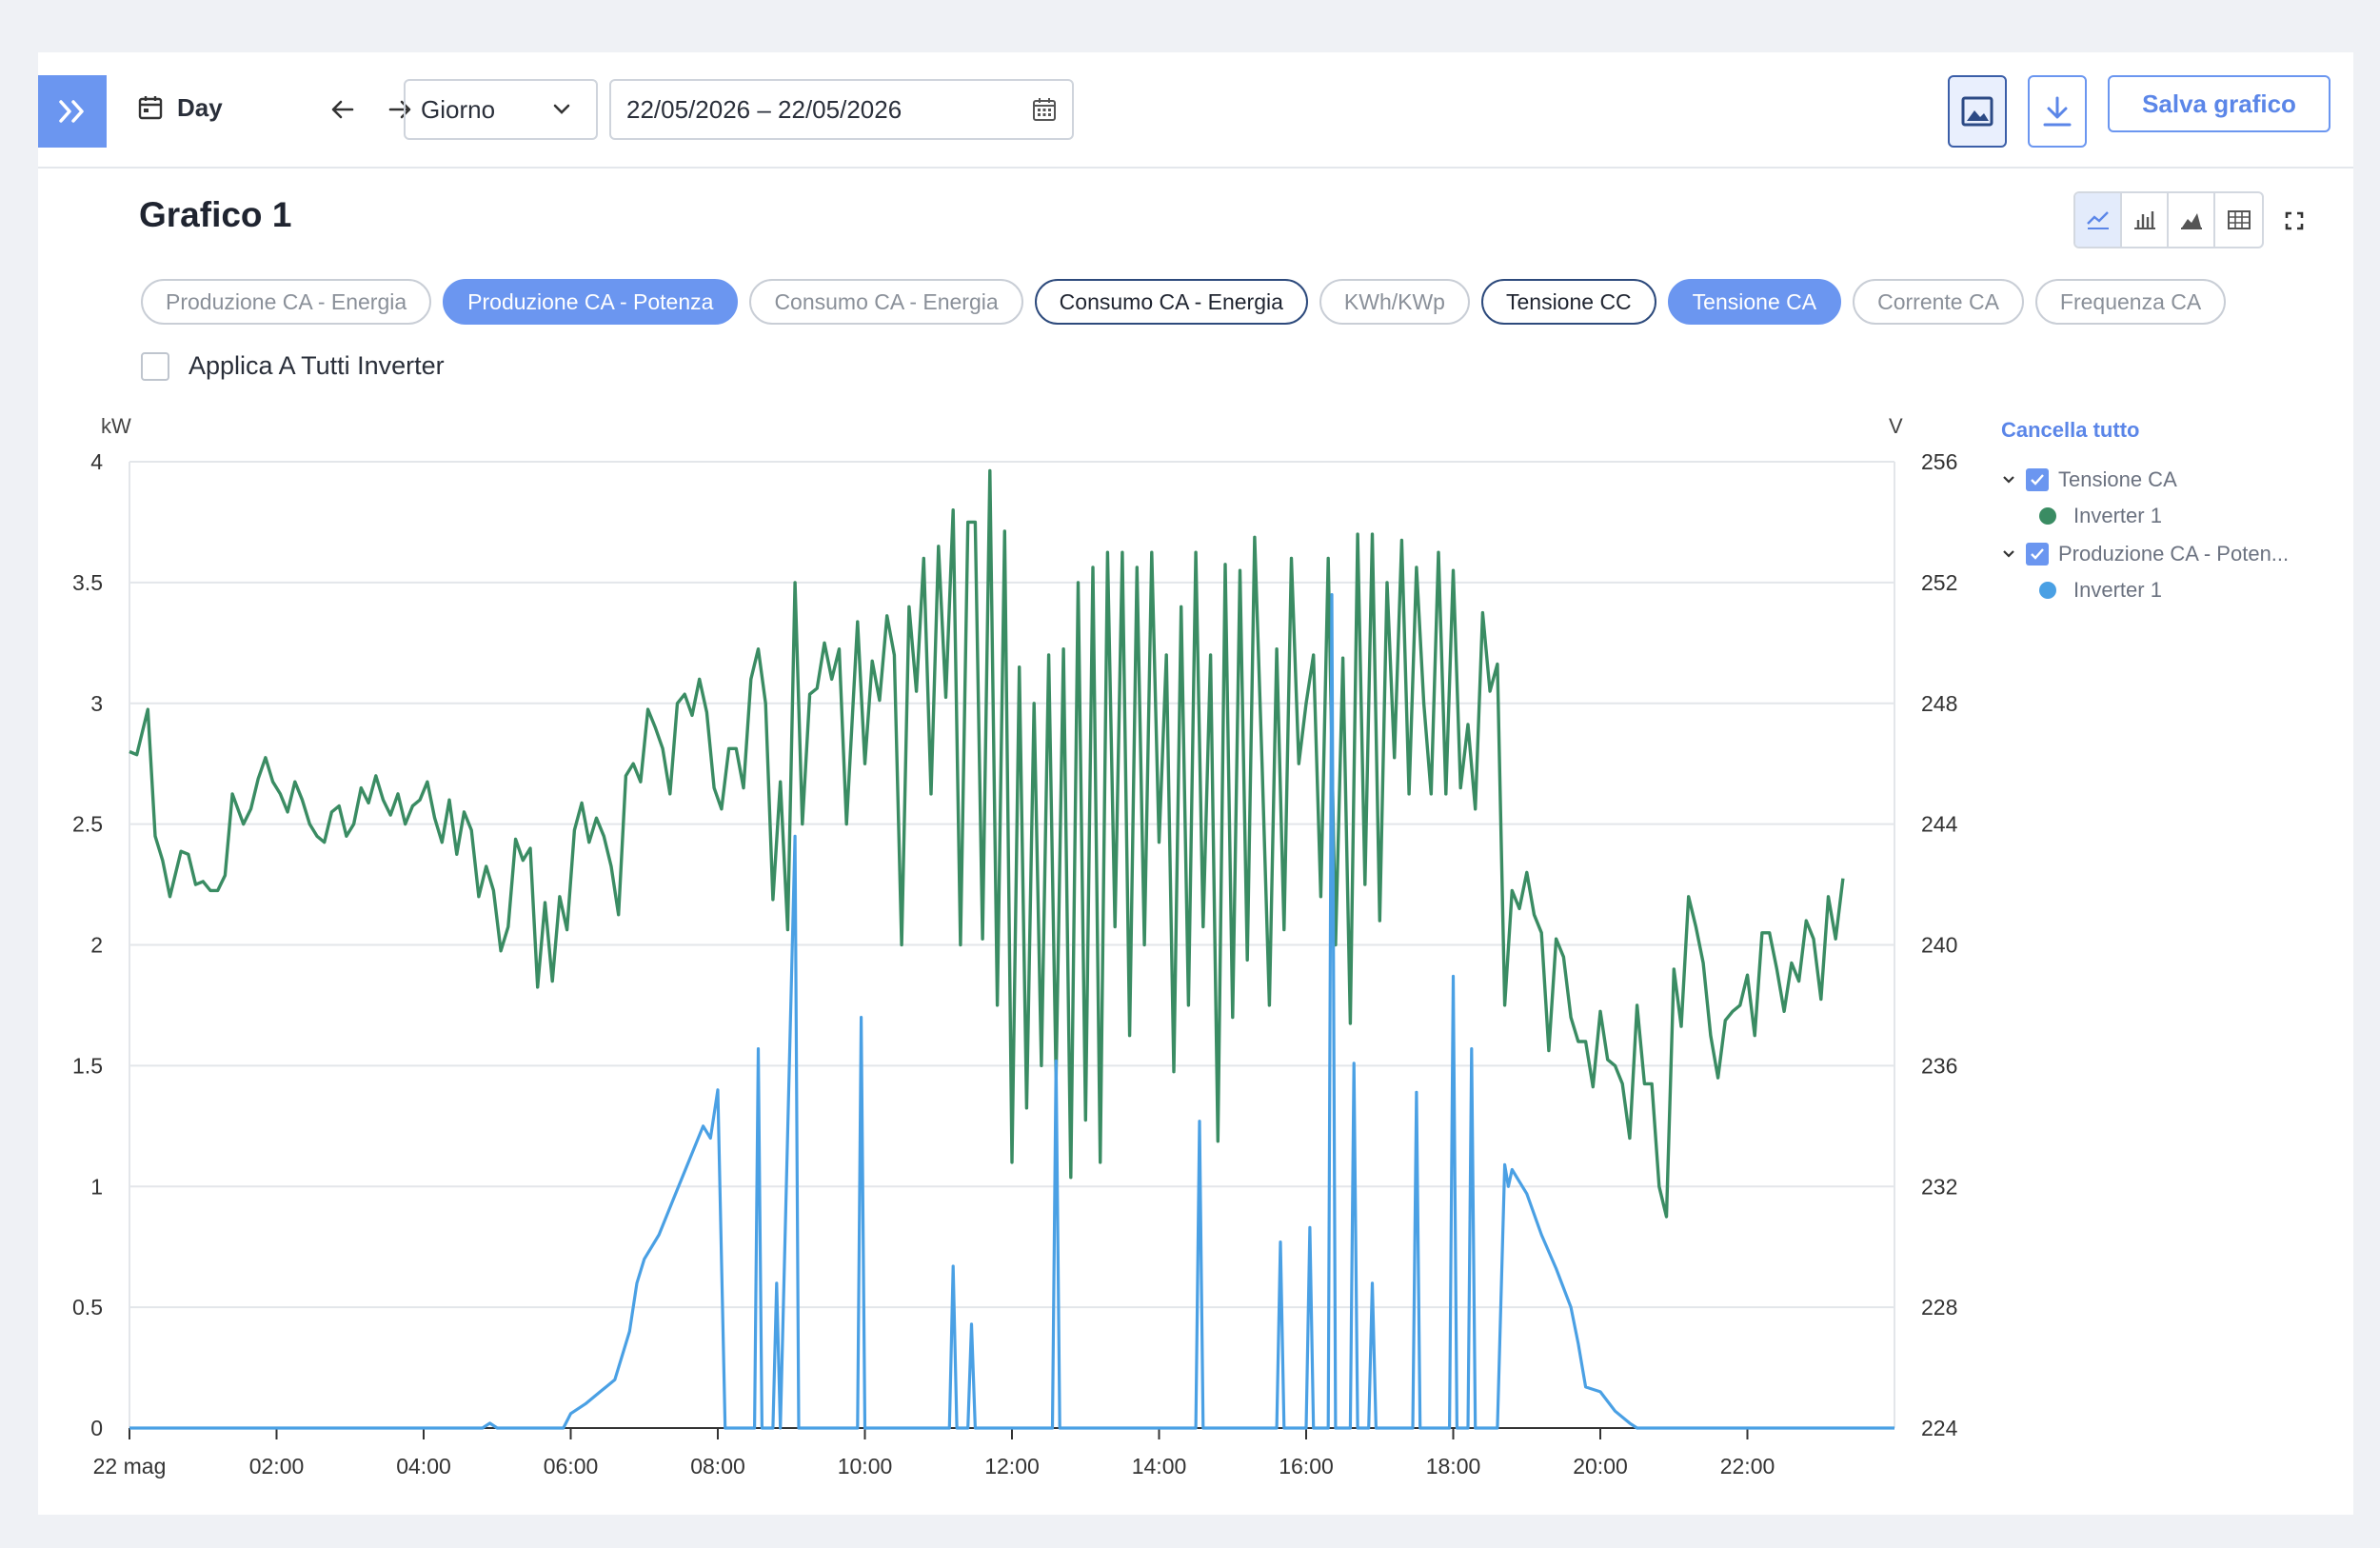 Image resolution: width=2380 pixels, height=1548 pixels. I want to click on y-tick-label-right: 240, so click(1939, 946).